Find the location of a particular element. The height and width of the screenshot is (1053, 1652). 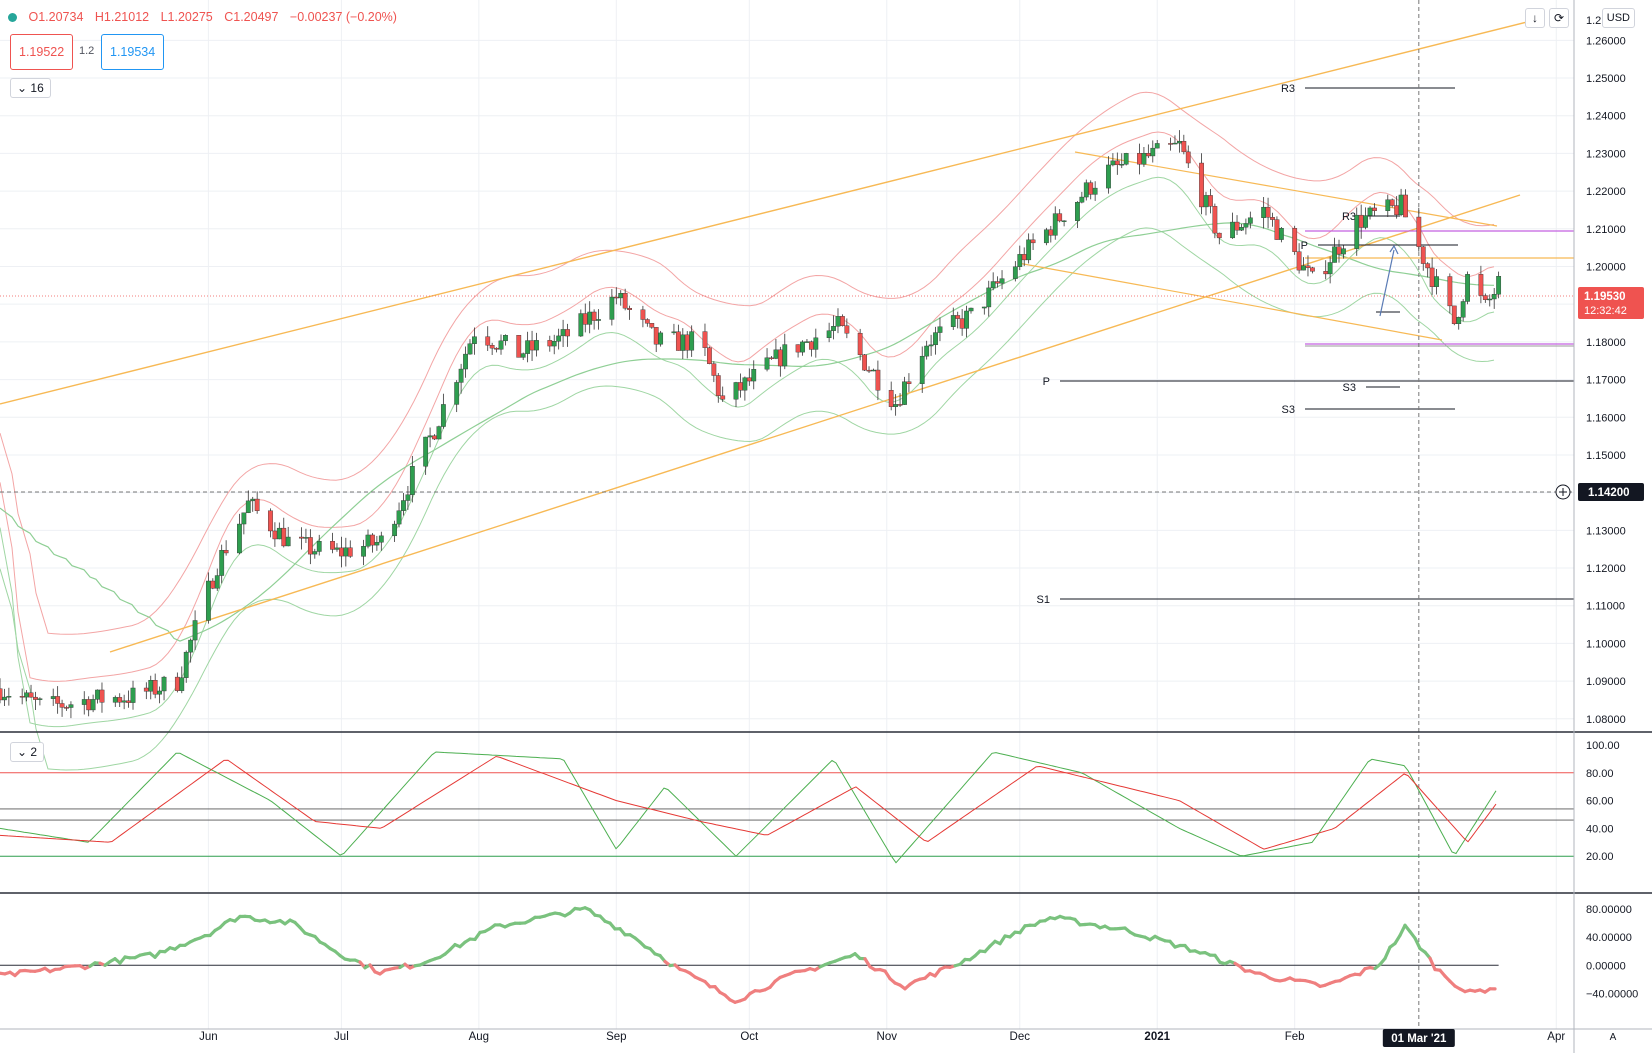

arrow-head-icon is located at coordinates (1394, 249).